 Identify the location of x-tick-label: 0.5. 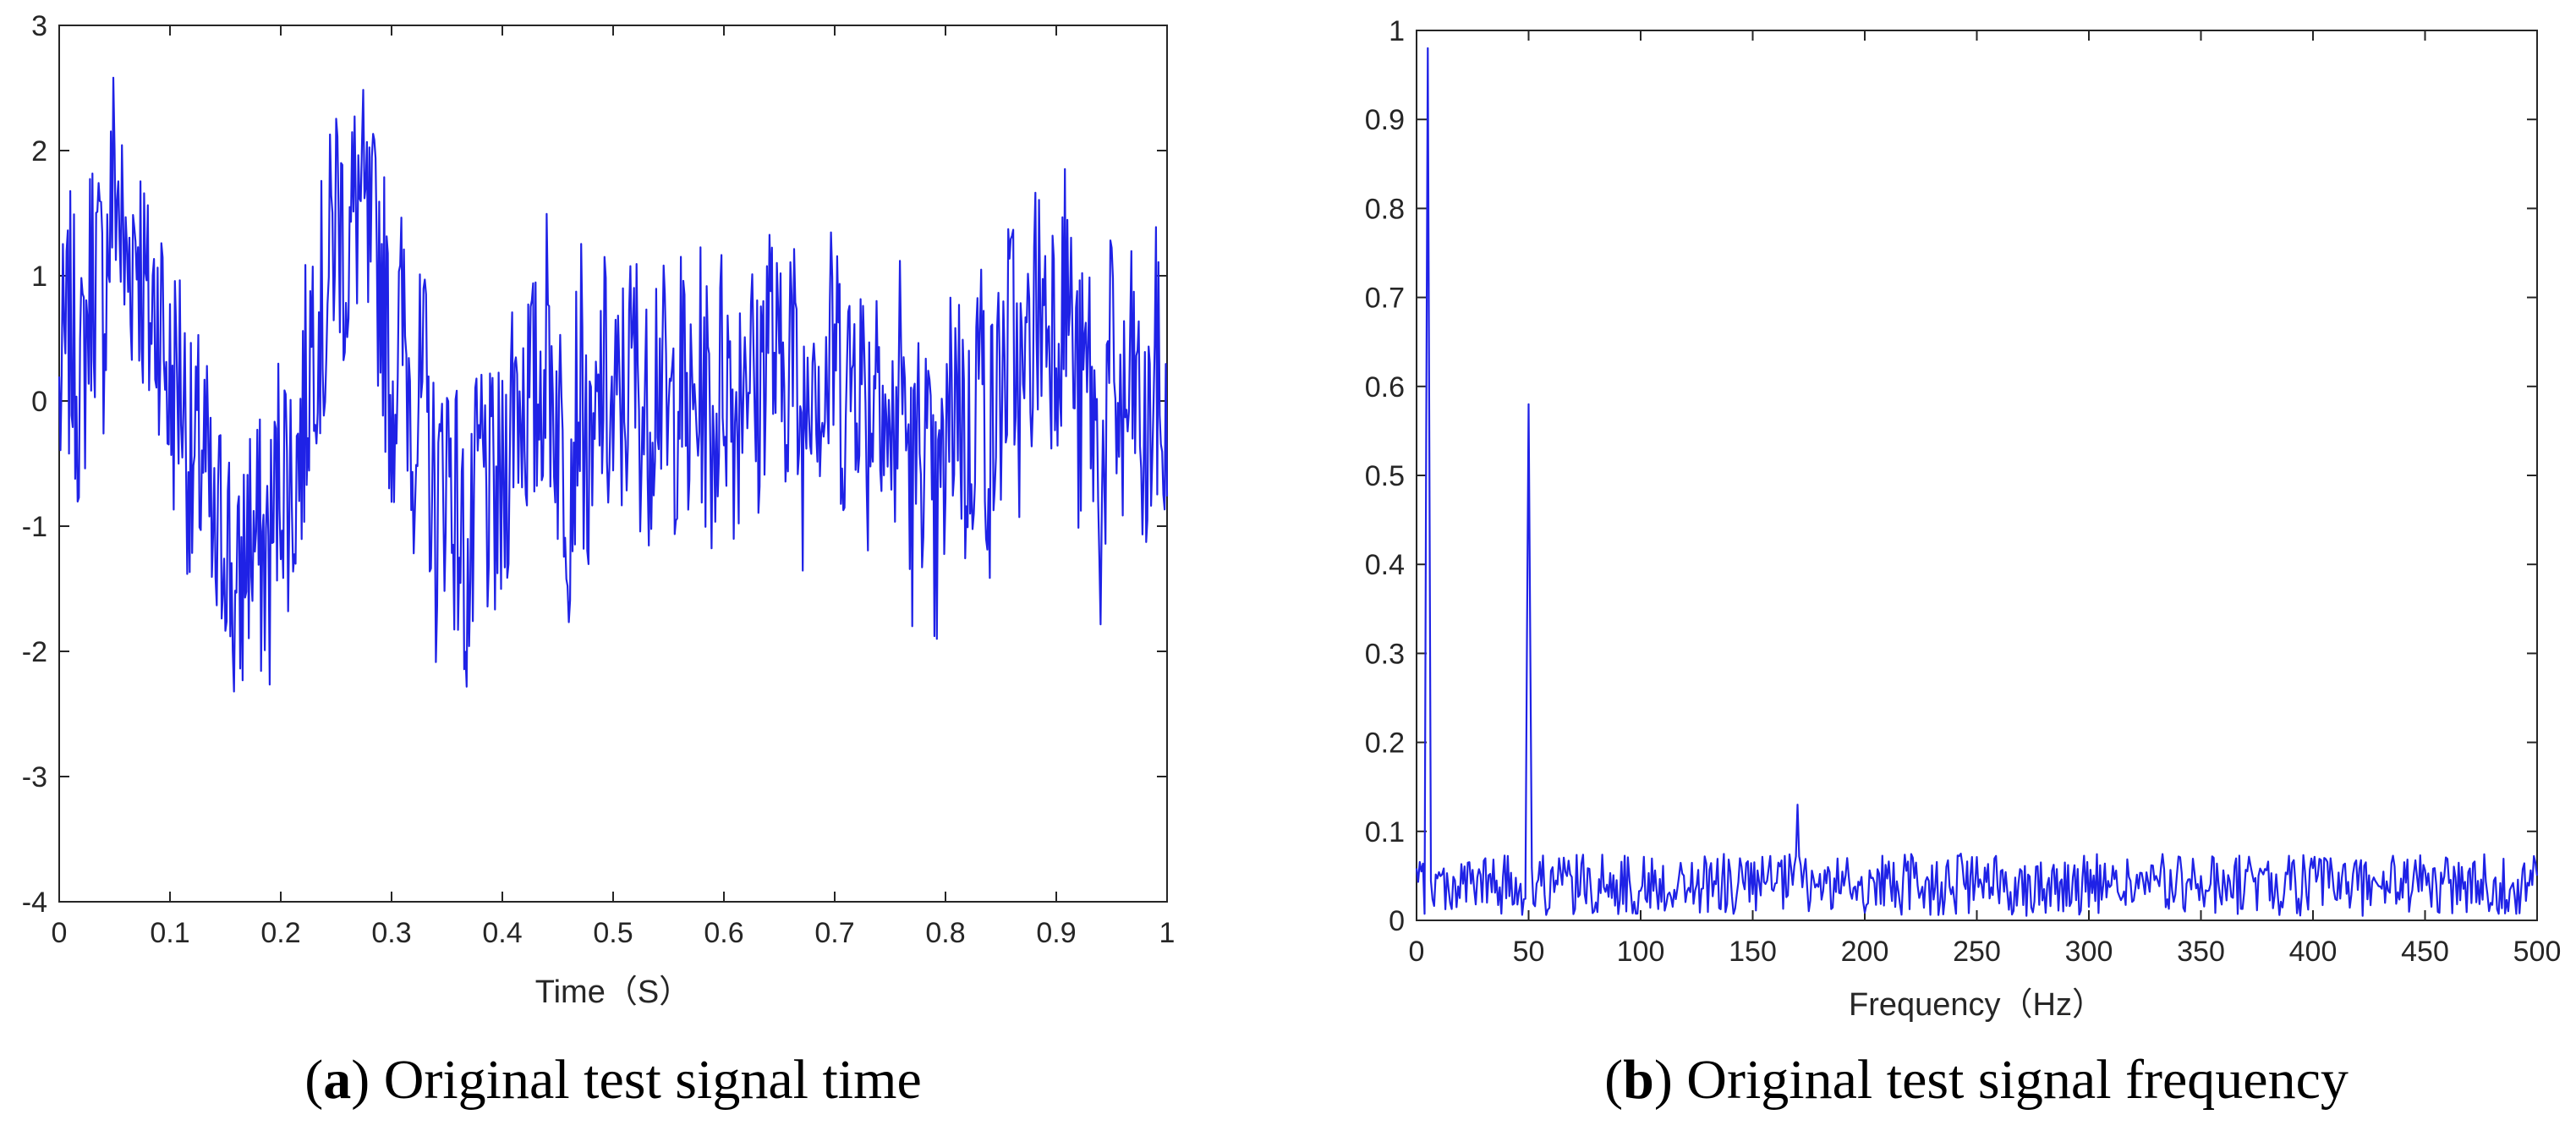
(613, 933).